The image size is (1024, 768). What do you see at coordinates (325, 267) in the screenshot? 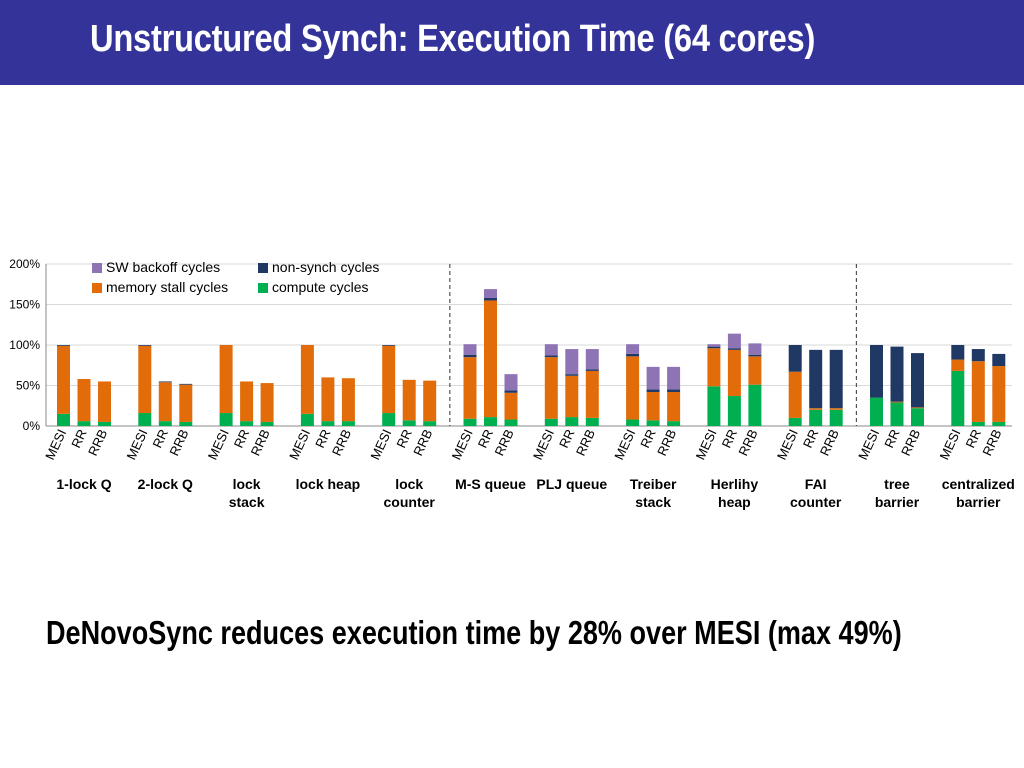
I see `legend-label: non-synch cycles` at bounding box center [325, 267].